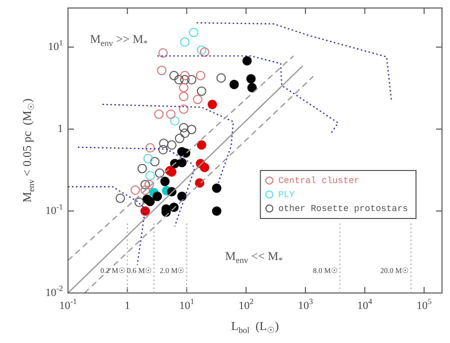  Describe the element at coordinates (287, 195) in the screenshot. I see `legend-label: PLY` at that location.